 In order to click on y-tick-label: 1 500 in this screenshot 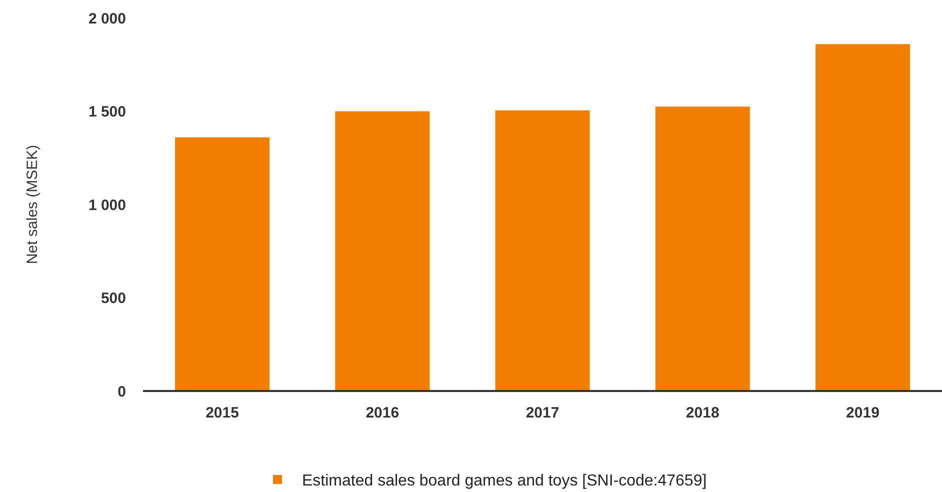, I will do `click(107, 112)`.